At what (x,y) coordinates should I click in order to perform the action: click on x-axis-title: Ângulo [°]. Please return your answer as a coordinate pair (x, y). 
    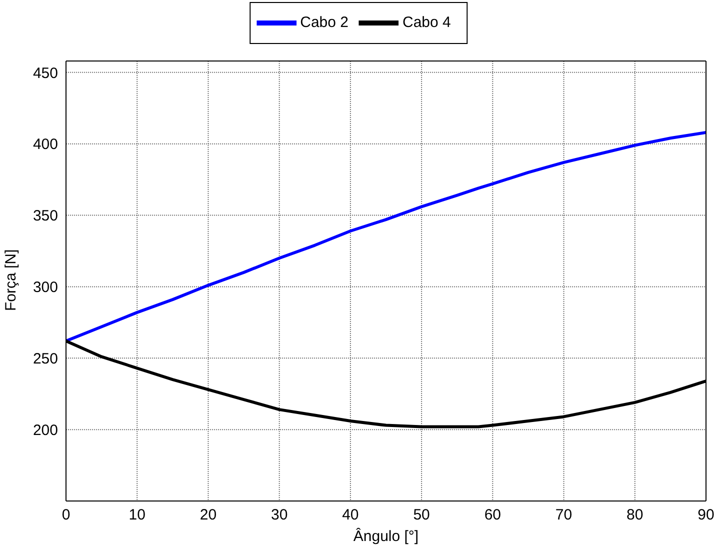
    Looking at the image, I should click on (386, 536).